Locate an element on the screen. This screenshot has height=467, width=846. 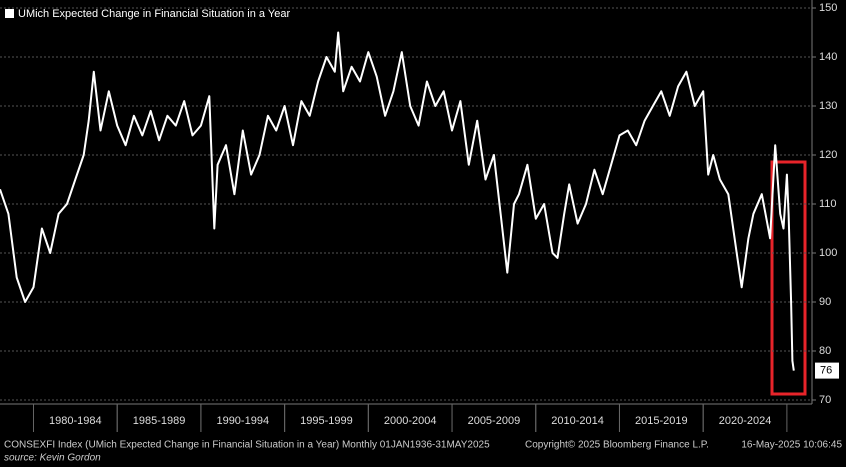
last-value-tag is located at coordinates (827, 370).